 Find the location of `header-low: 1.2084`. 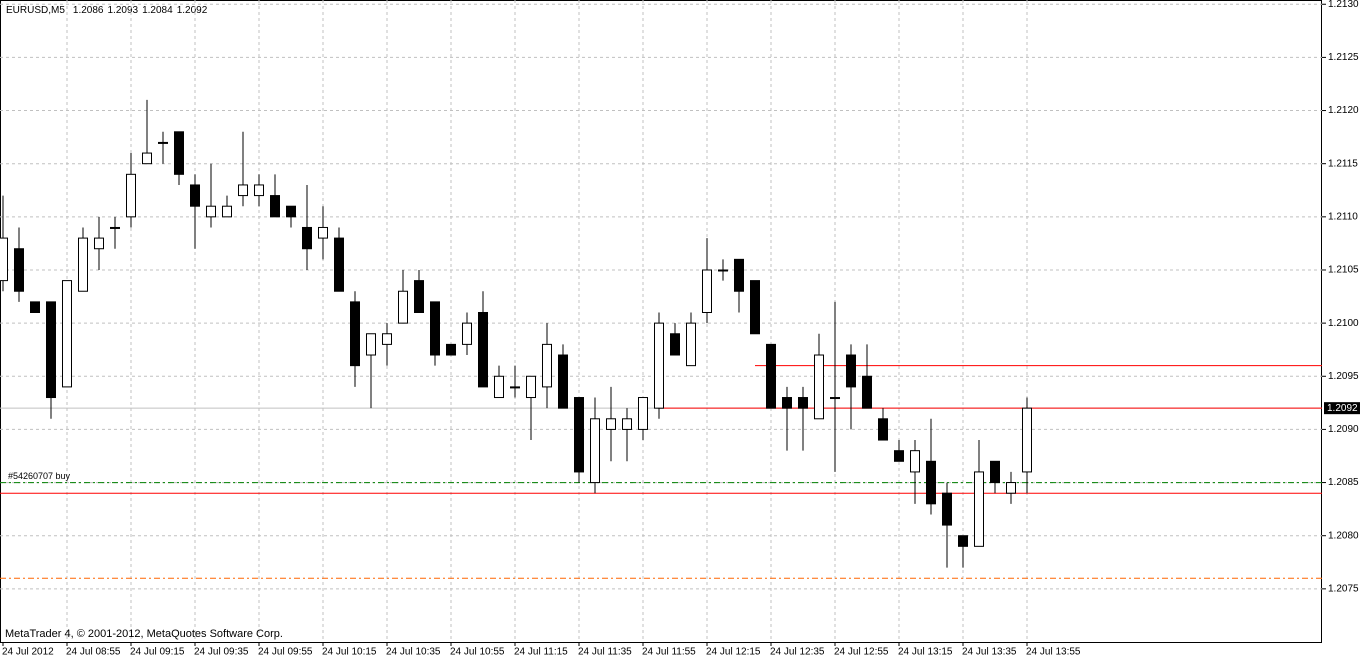

header-low: 1.2084 is located at coordinates (157, 10).